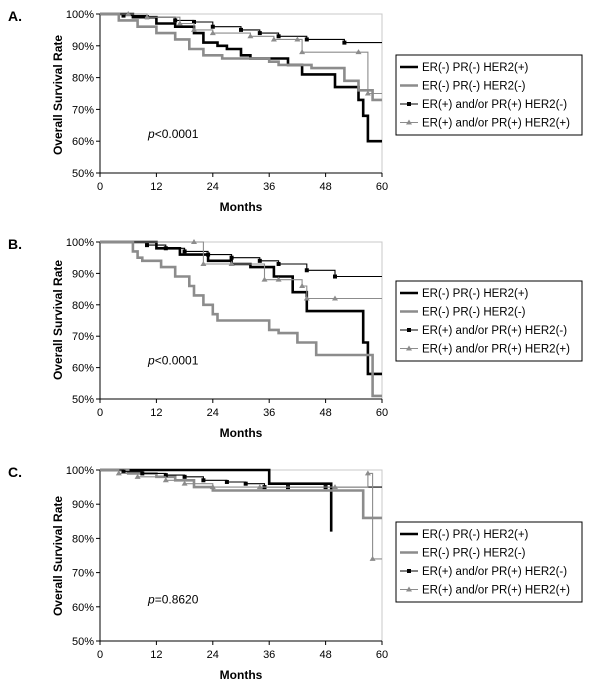 This screenshot has height=689, width=600. What do you see at coordinates (496, 591) in the screenshot?
I see `legend-label: ER(+) and/or PR(+) HER2(+)` at bounding box center [496, 591].